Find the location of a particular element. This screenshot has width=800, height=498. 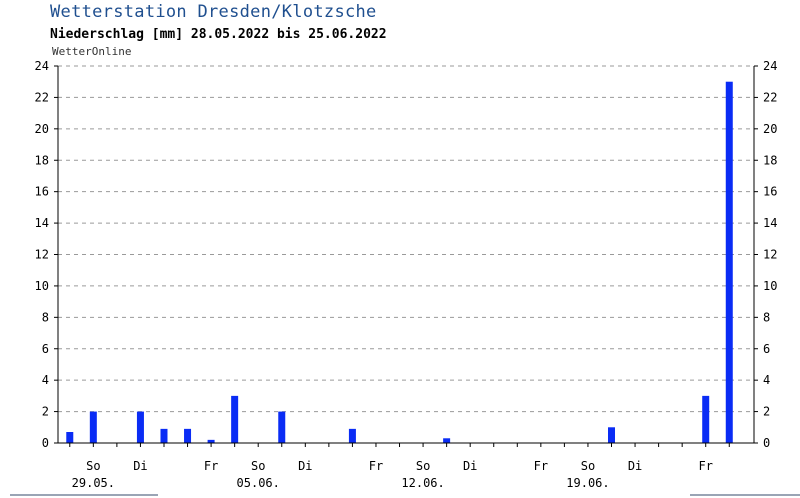

page-title: Wetterstation Dresden/Klotzsche is located at coordinates (213, 12).